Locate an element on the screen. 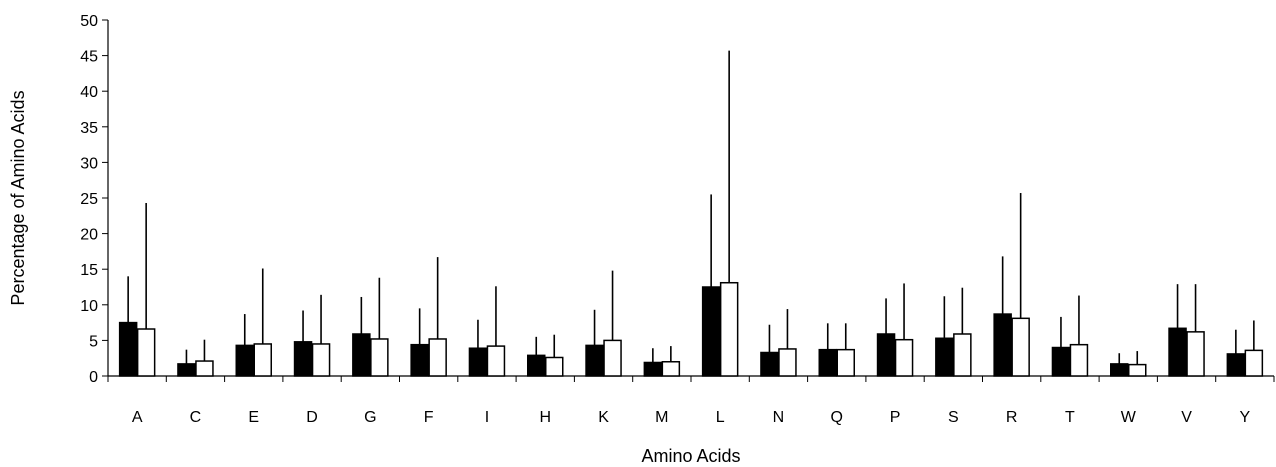  x-tick-label: P is located at coordinates (895, 417).